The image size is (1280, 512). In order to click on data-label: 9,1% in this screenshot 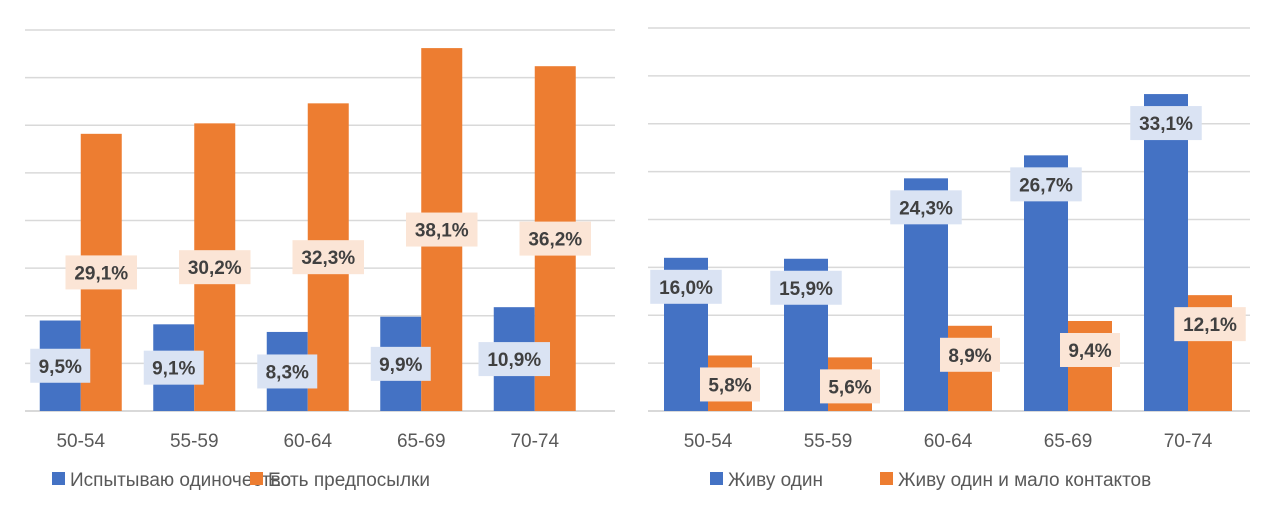, I will do `click(173, 369)`.